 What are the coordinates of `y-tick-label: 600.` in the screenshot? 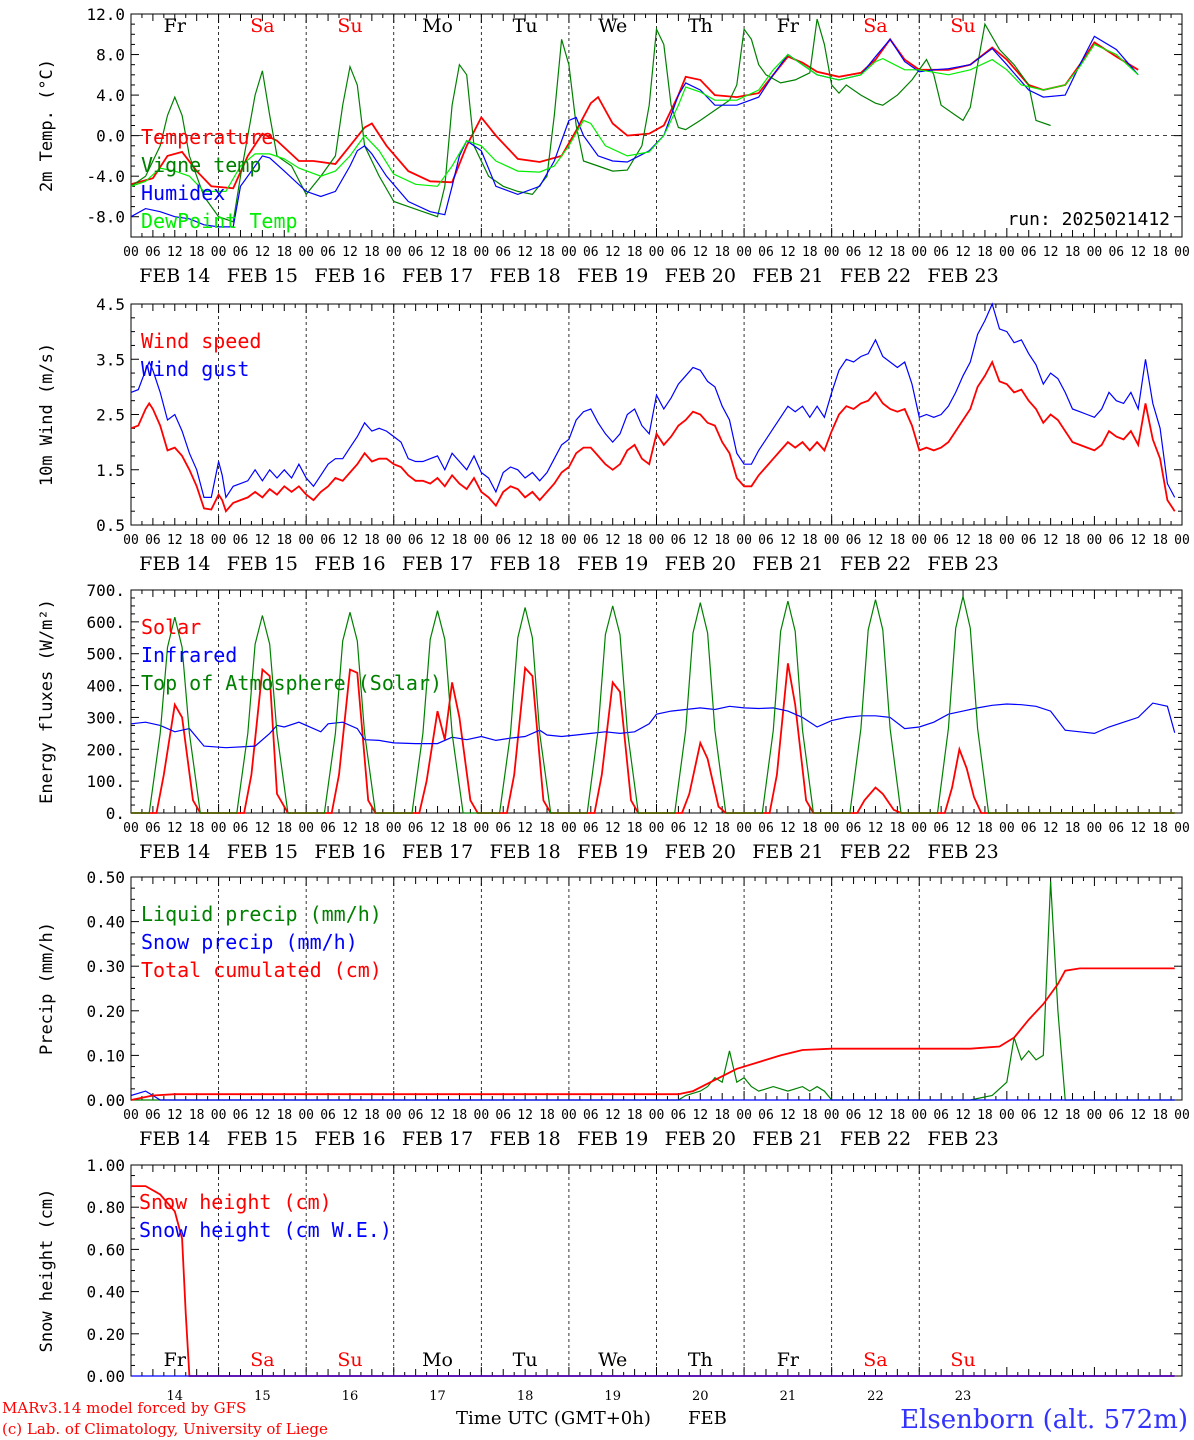 It's located at (105, 622).